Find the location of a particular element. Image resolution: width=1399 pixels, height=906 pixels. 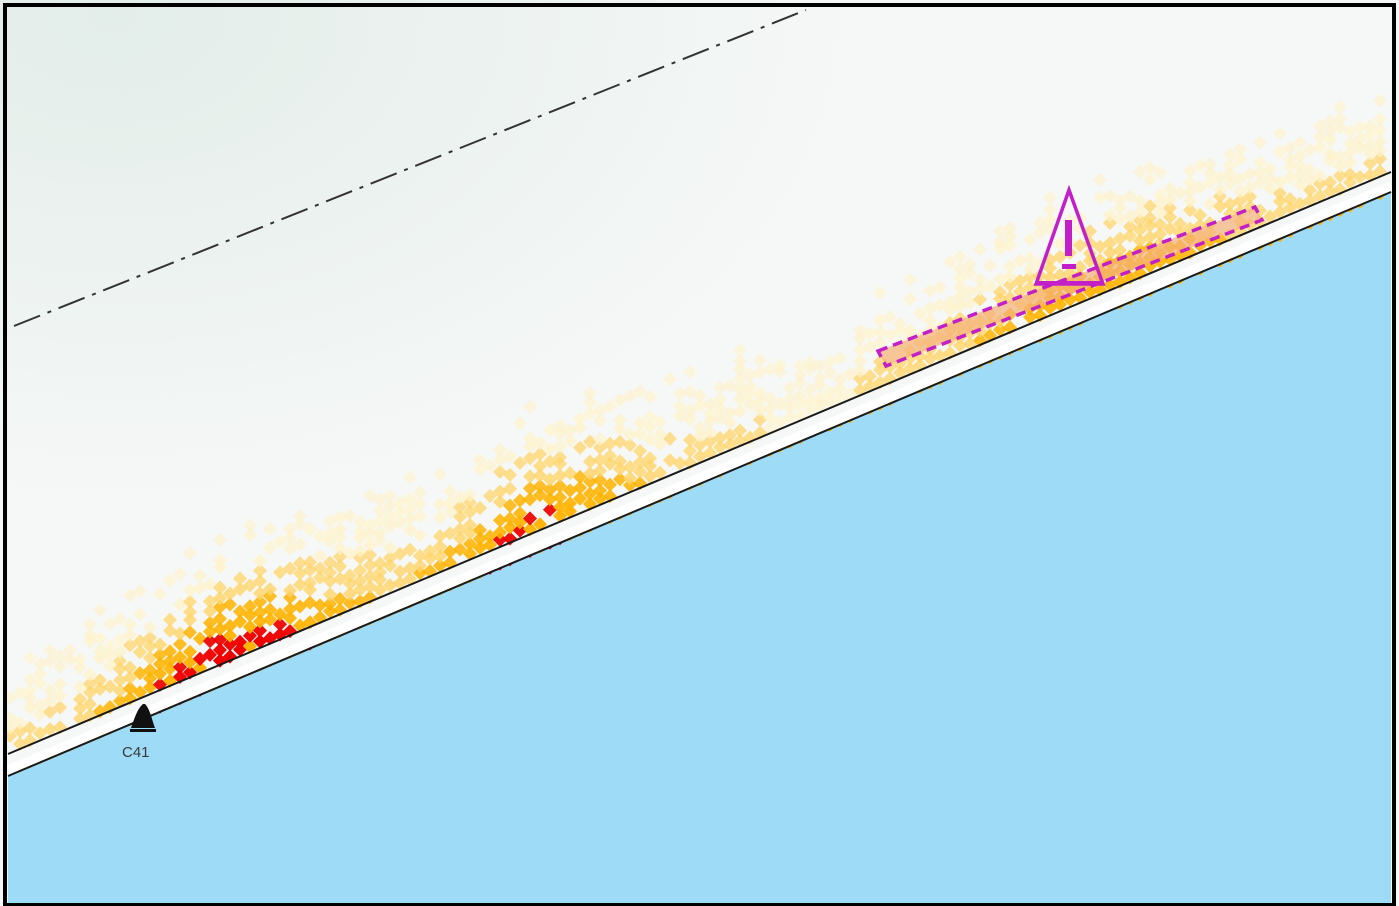

alert-zone-outline is located at coordinates (1070, 286).